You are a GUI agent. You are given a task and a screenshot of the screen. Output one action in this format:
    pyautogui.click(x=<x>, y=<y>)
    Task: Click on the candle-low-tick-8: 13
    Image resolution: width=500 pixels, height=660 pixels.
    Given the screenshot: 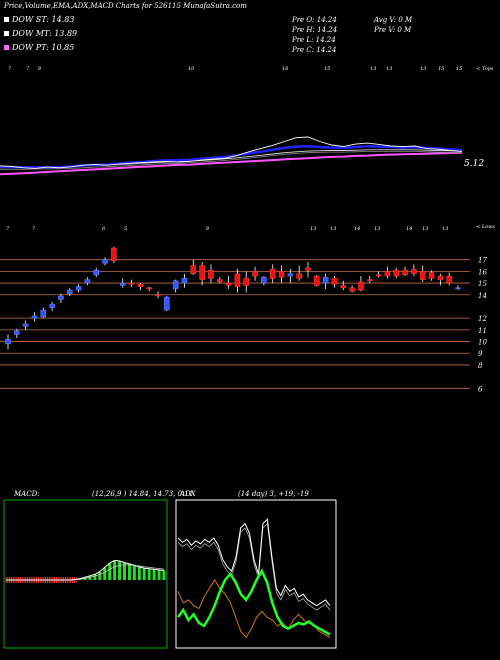 What is the action you would take?
    pyautogui.click(x=377, y=229)
    